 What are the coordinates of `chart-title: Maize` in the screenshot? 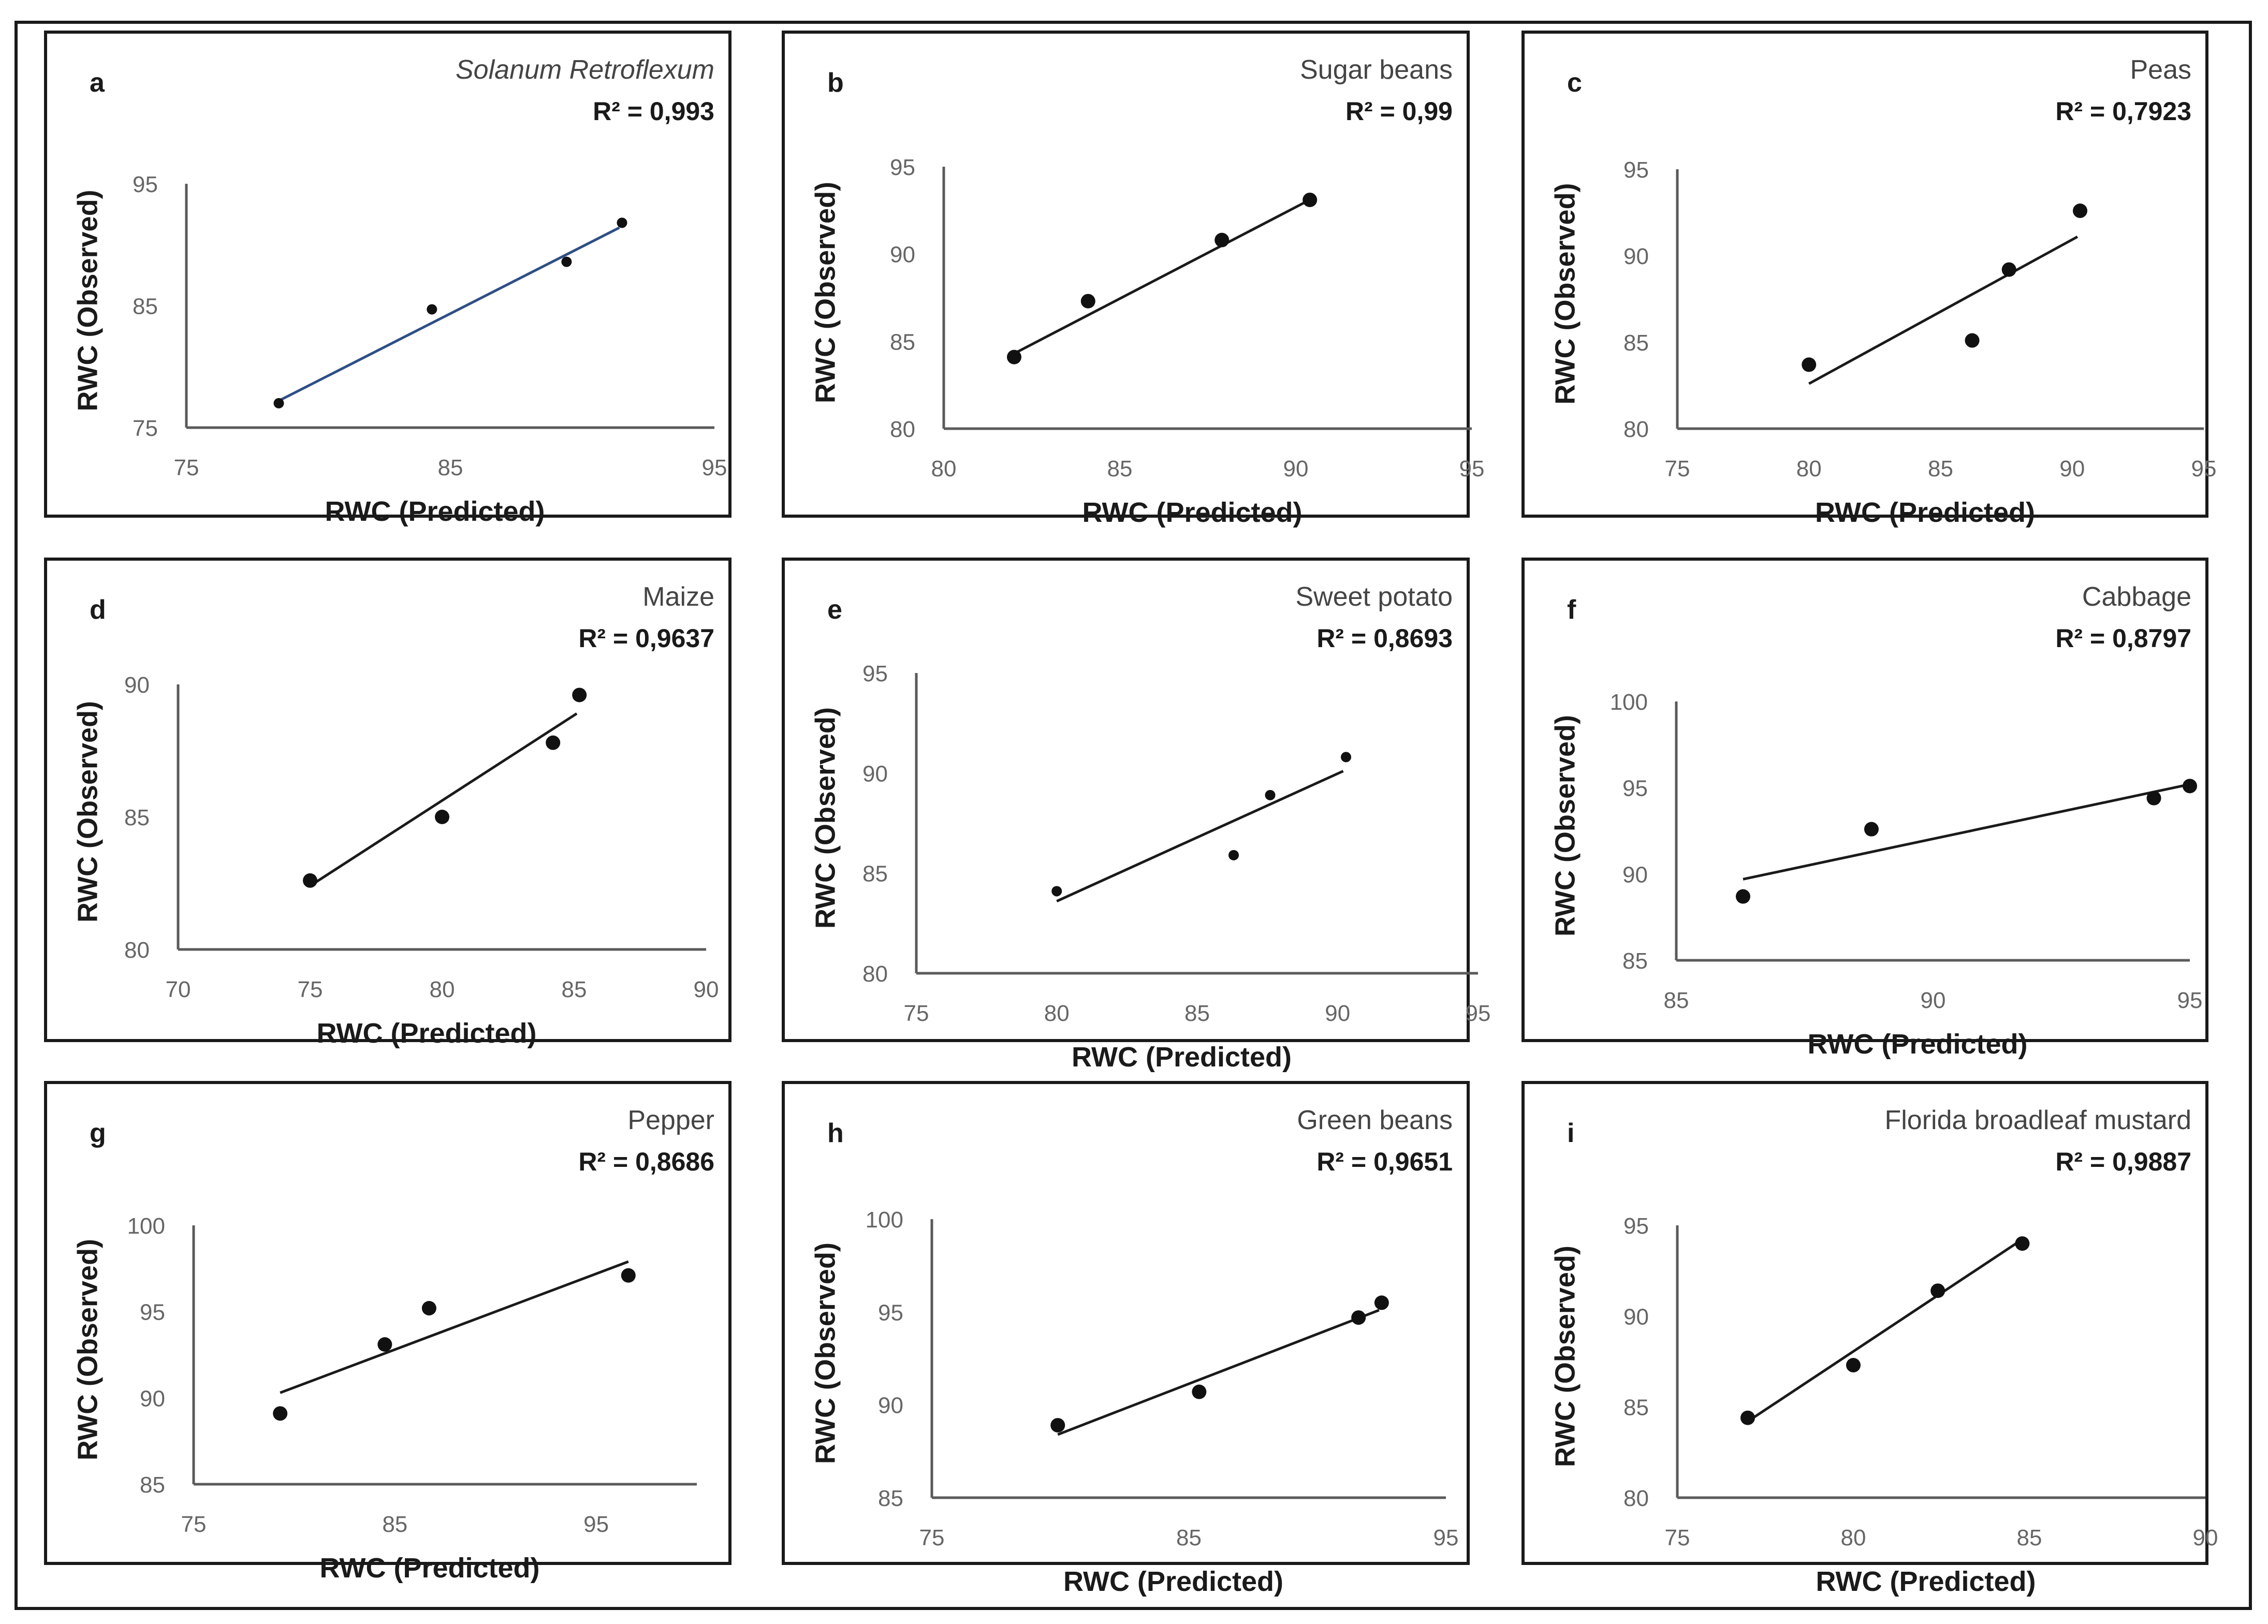 It's located at (678, 597).